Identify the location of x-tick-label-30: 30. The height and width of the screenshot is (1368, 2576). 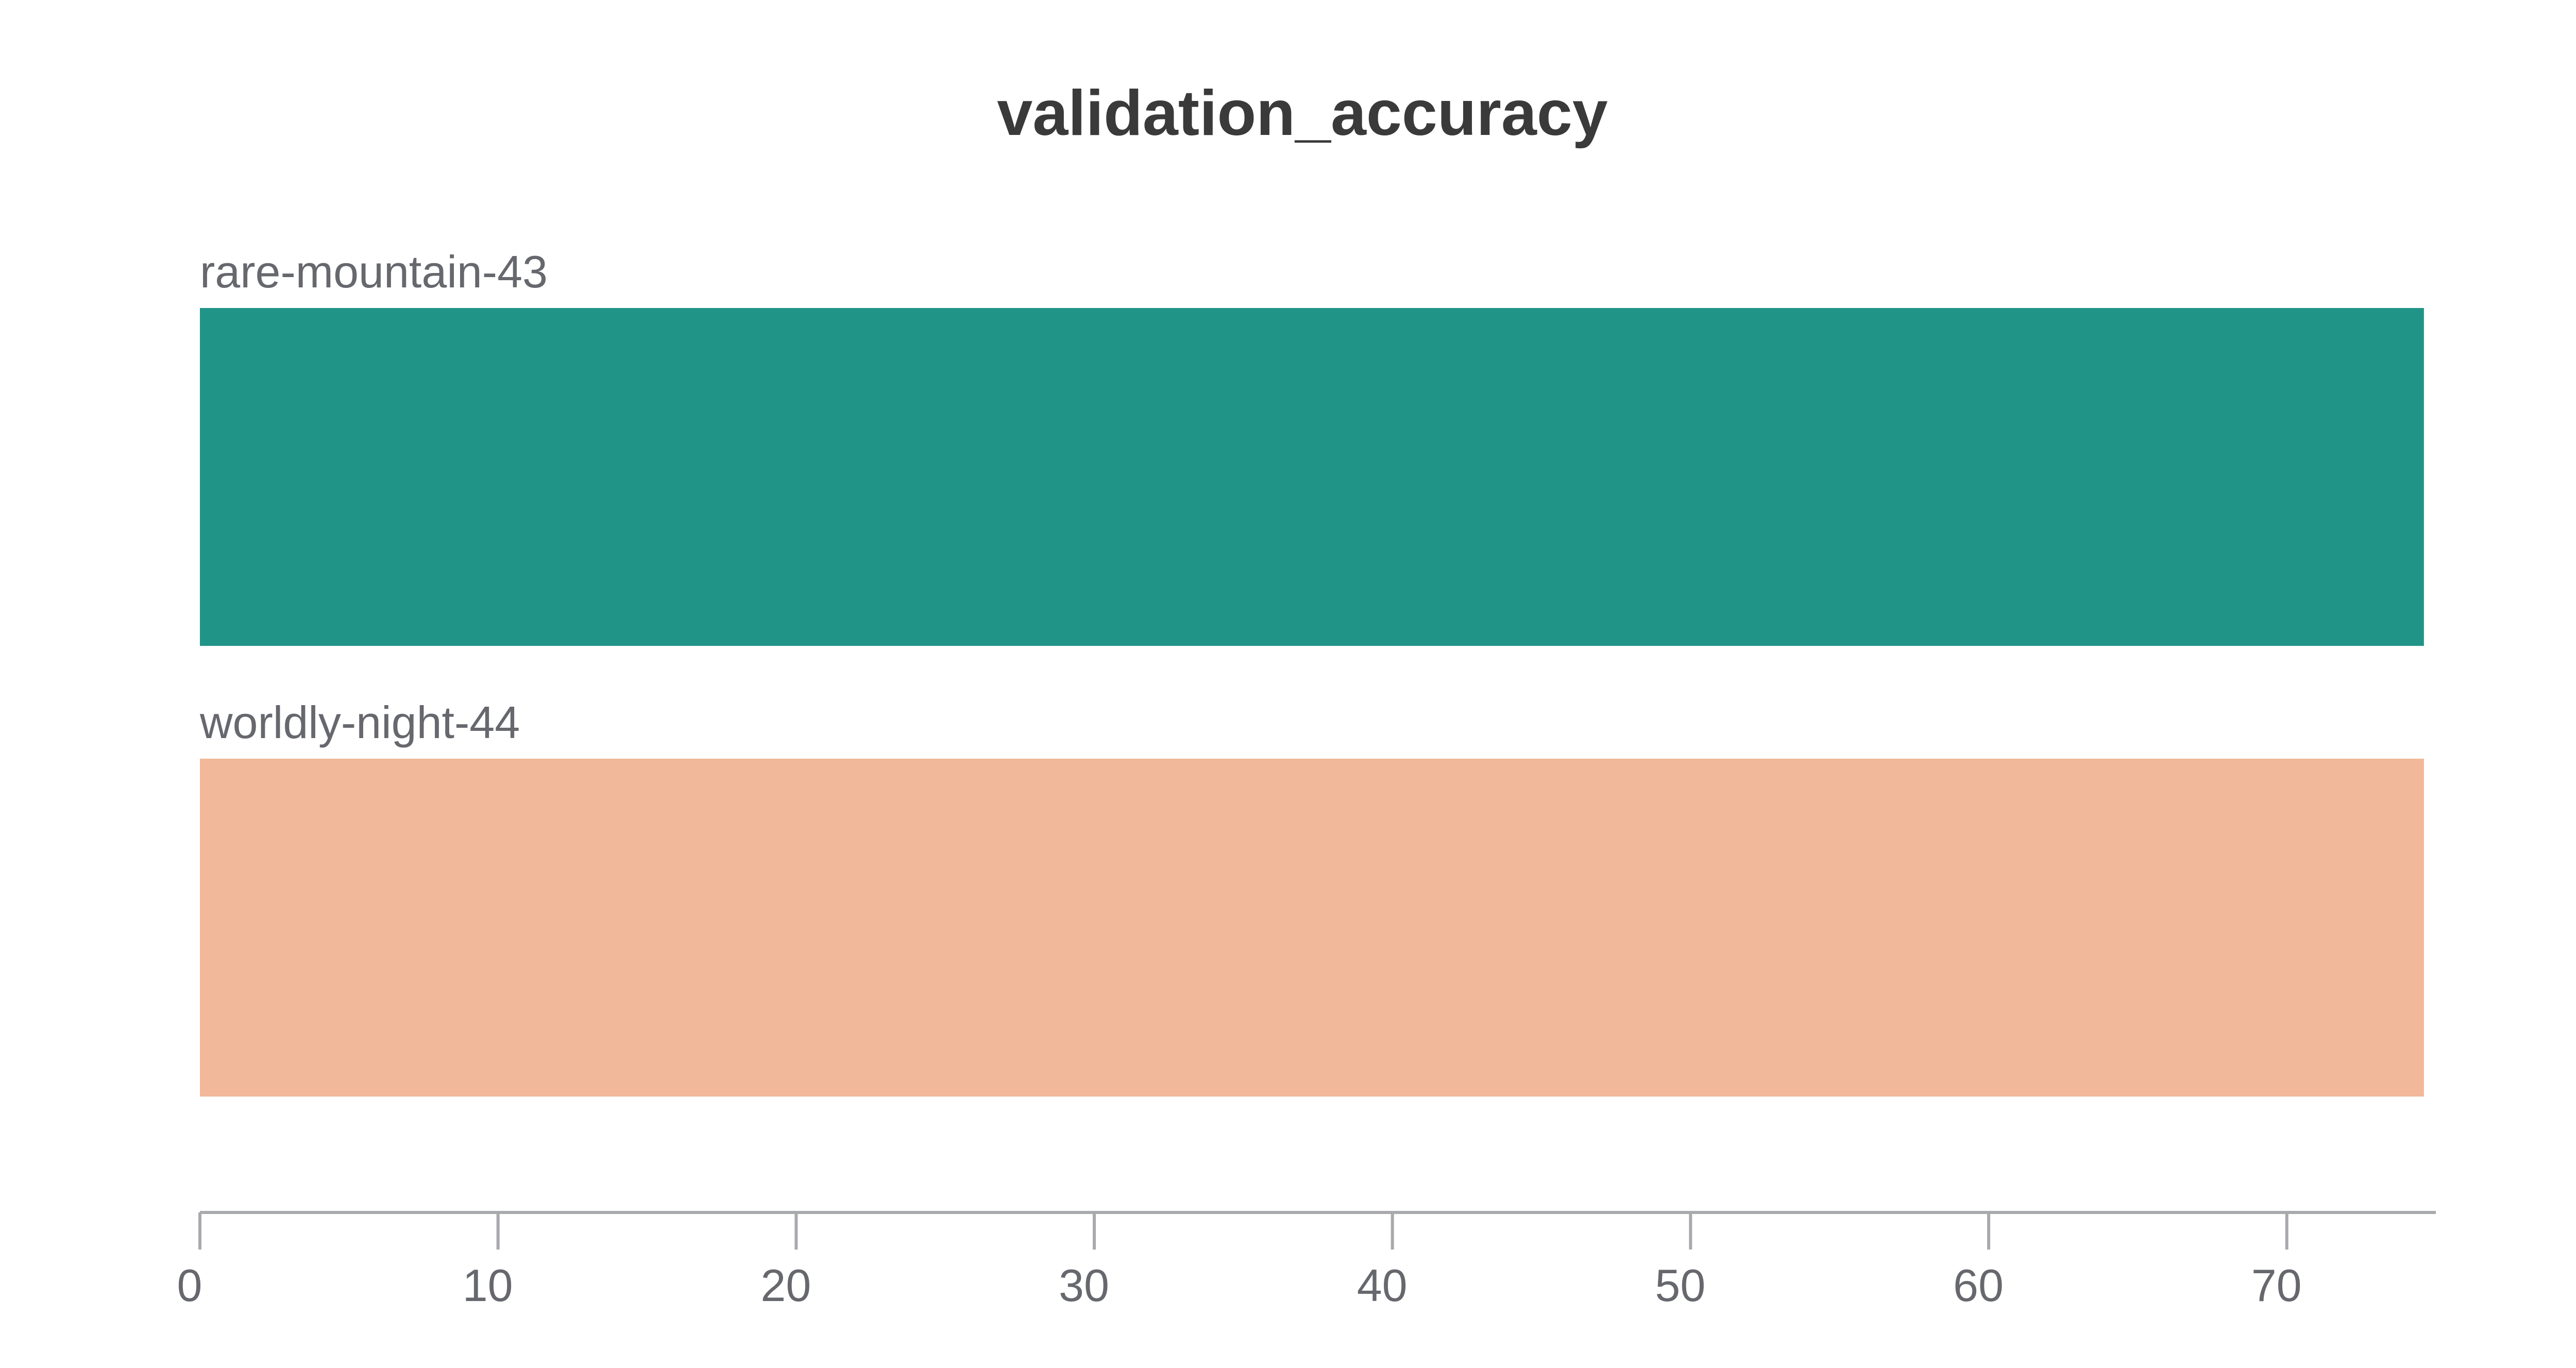
(1084, 1285).